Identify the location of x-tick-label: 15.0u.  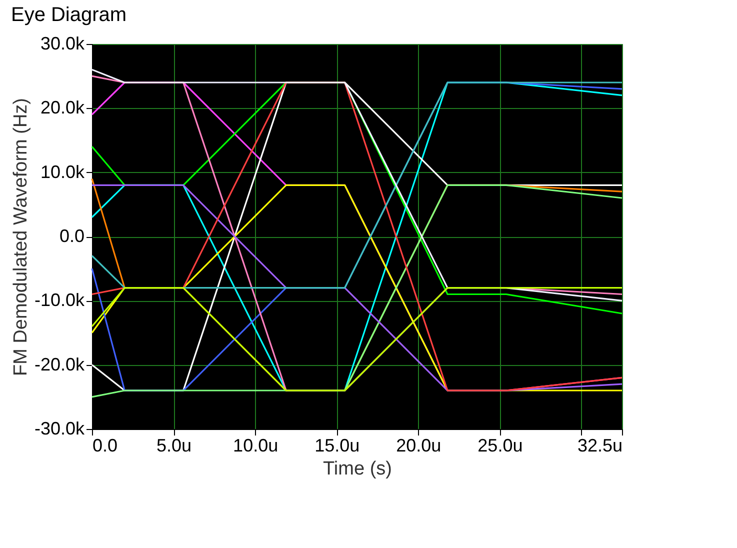
(337, 446).